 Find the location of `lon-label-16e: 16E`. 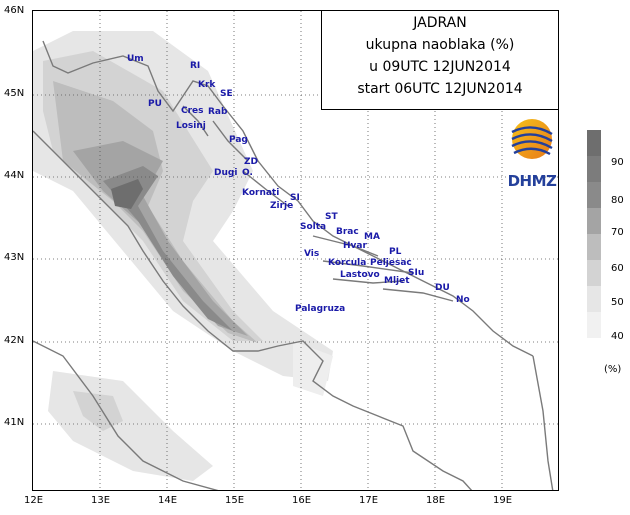

lon-label-16e: 16E is located at coordinates (301, 500).